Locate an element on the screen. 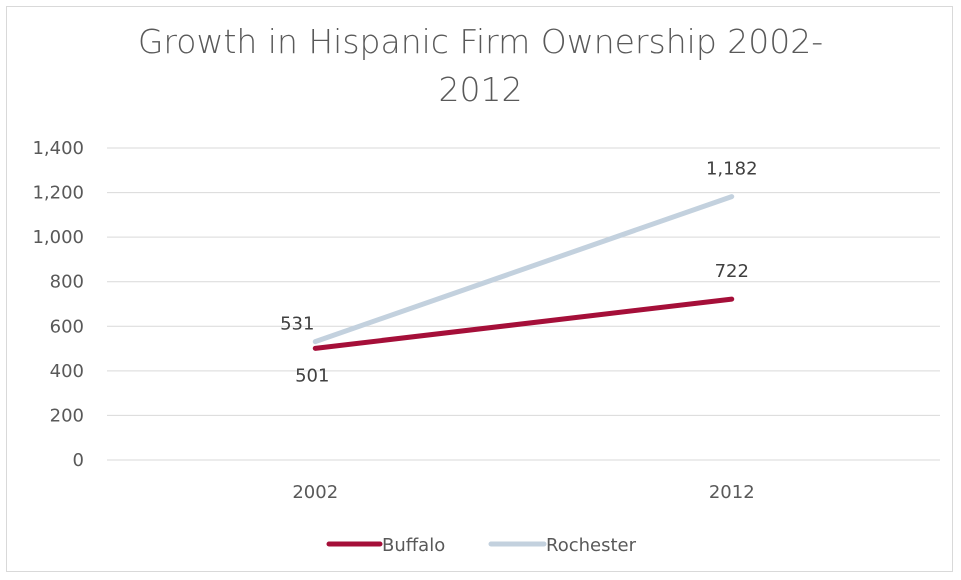 Image resolution: width=961 pixels, height=580 pixels. legend-label: Buffalo is located at coordinates (413, 545).